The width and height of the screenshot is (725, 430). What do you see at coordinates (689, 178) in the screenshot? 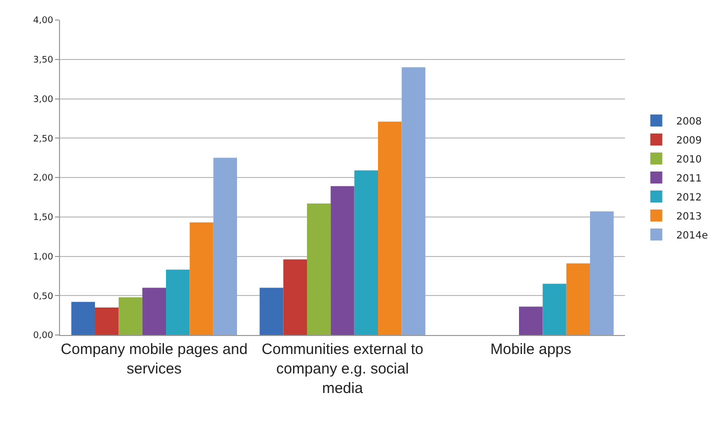
I see `legend-label: 2011` at bounding box center [689, 178].